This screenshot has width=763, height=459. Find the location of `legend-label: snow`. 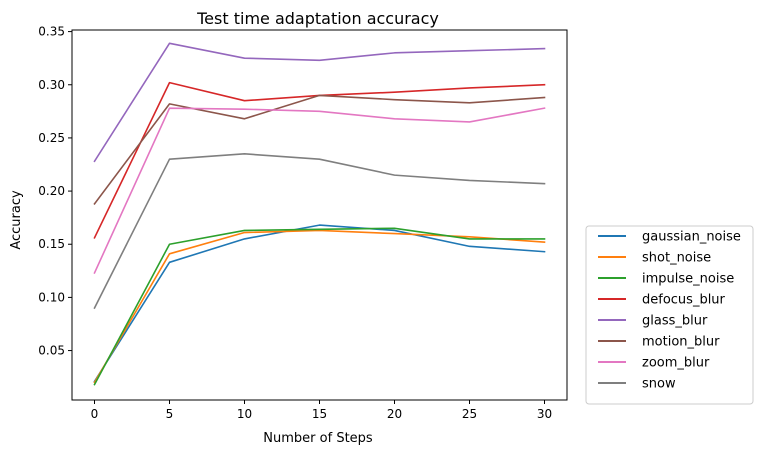

legend-label: snow is located at coordinates (659, 384).